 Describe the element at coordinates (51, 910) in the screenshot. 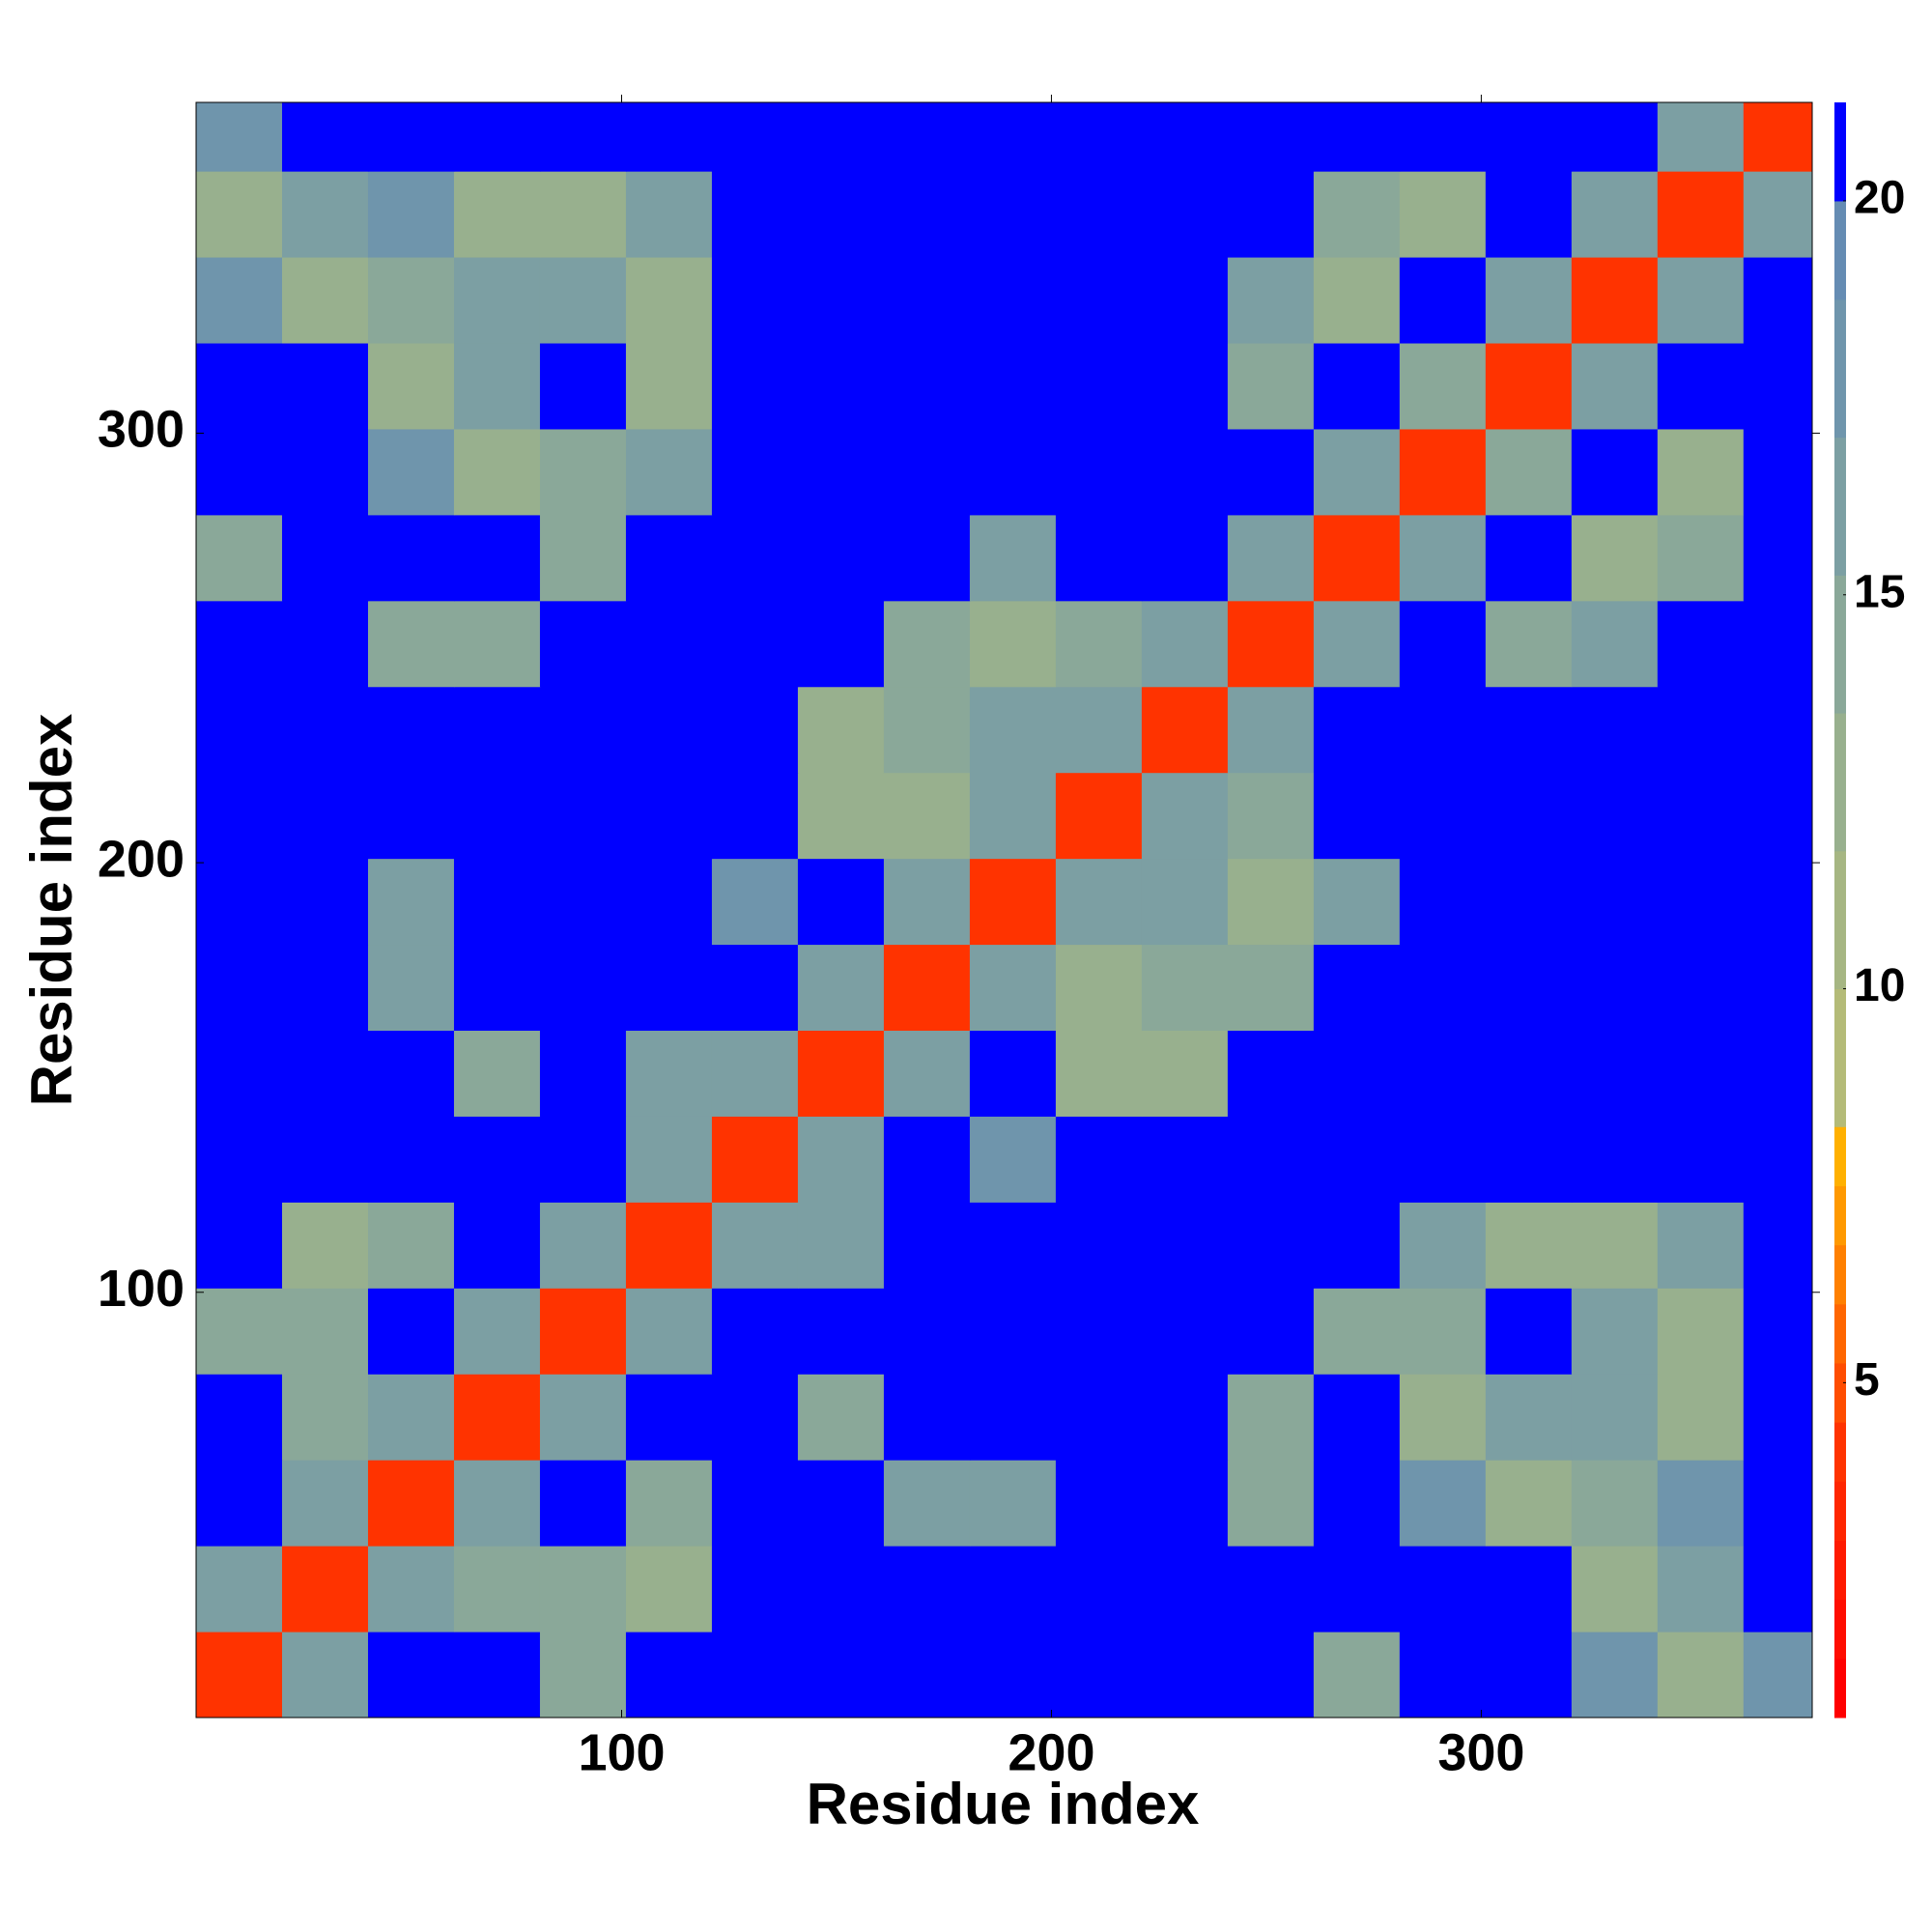

I see `y-axis-label: Residue index` at that location.